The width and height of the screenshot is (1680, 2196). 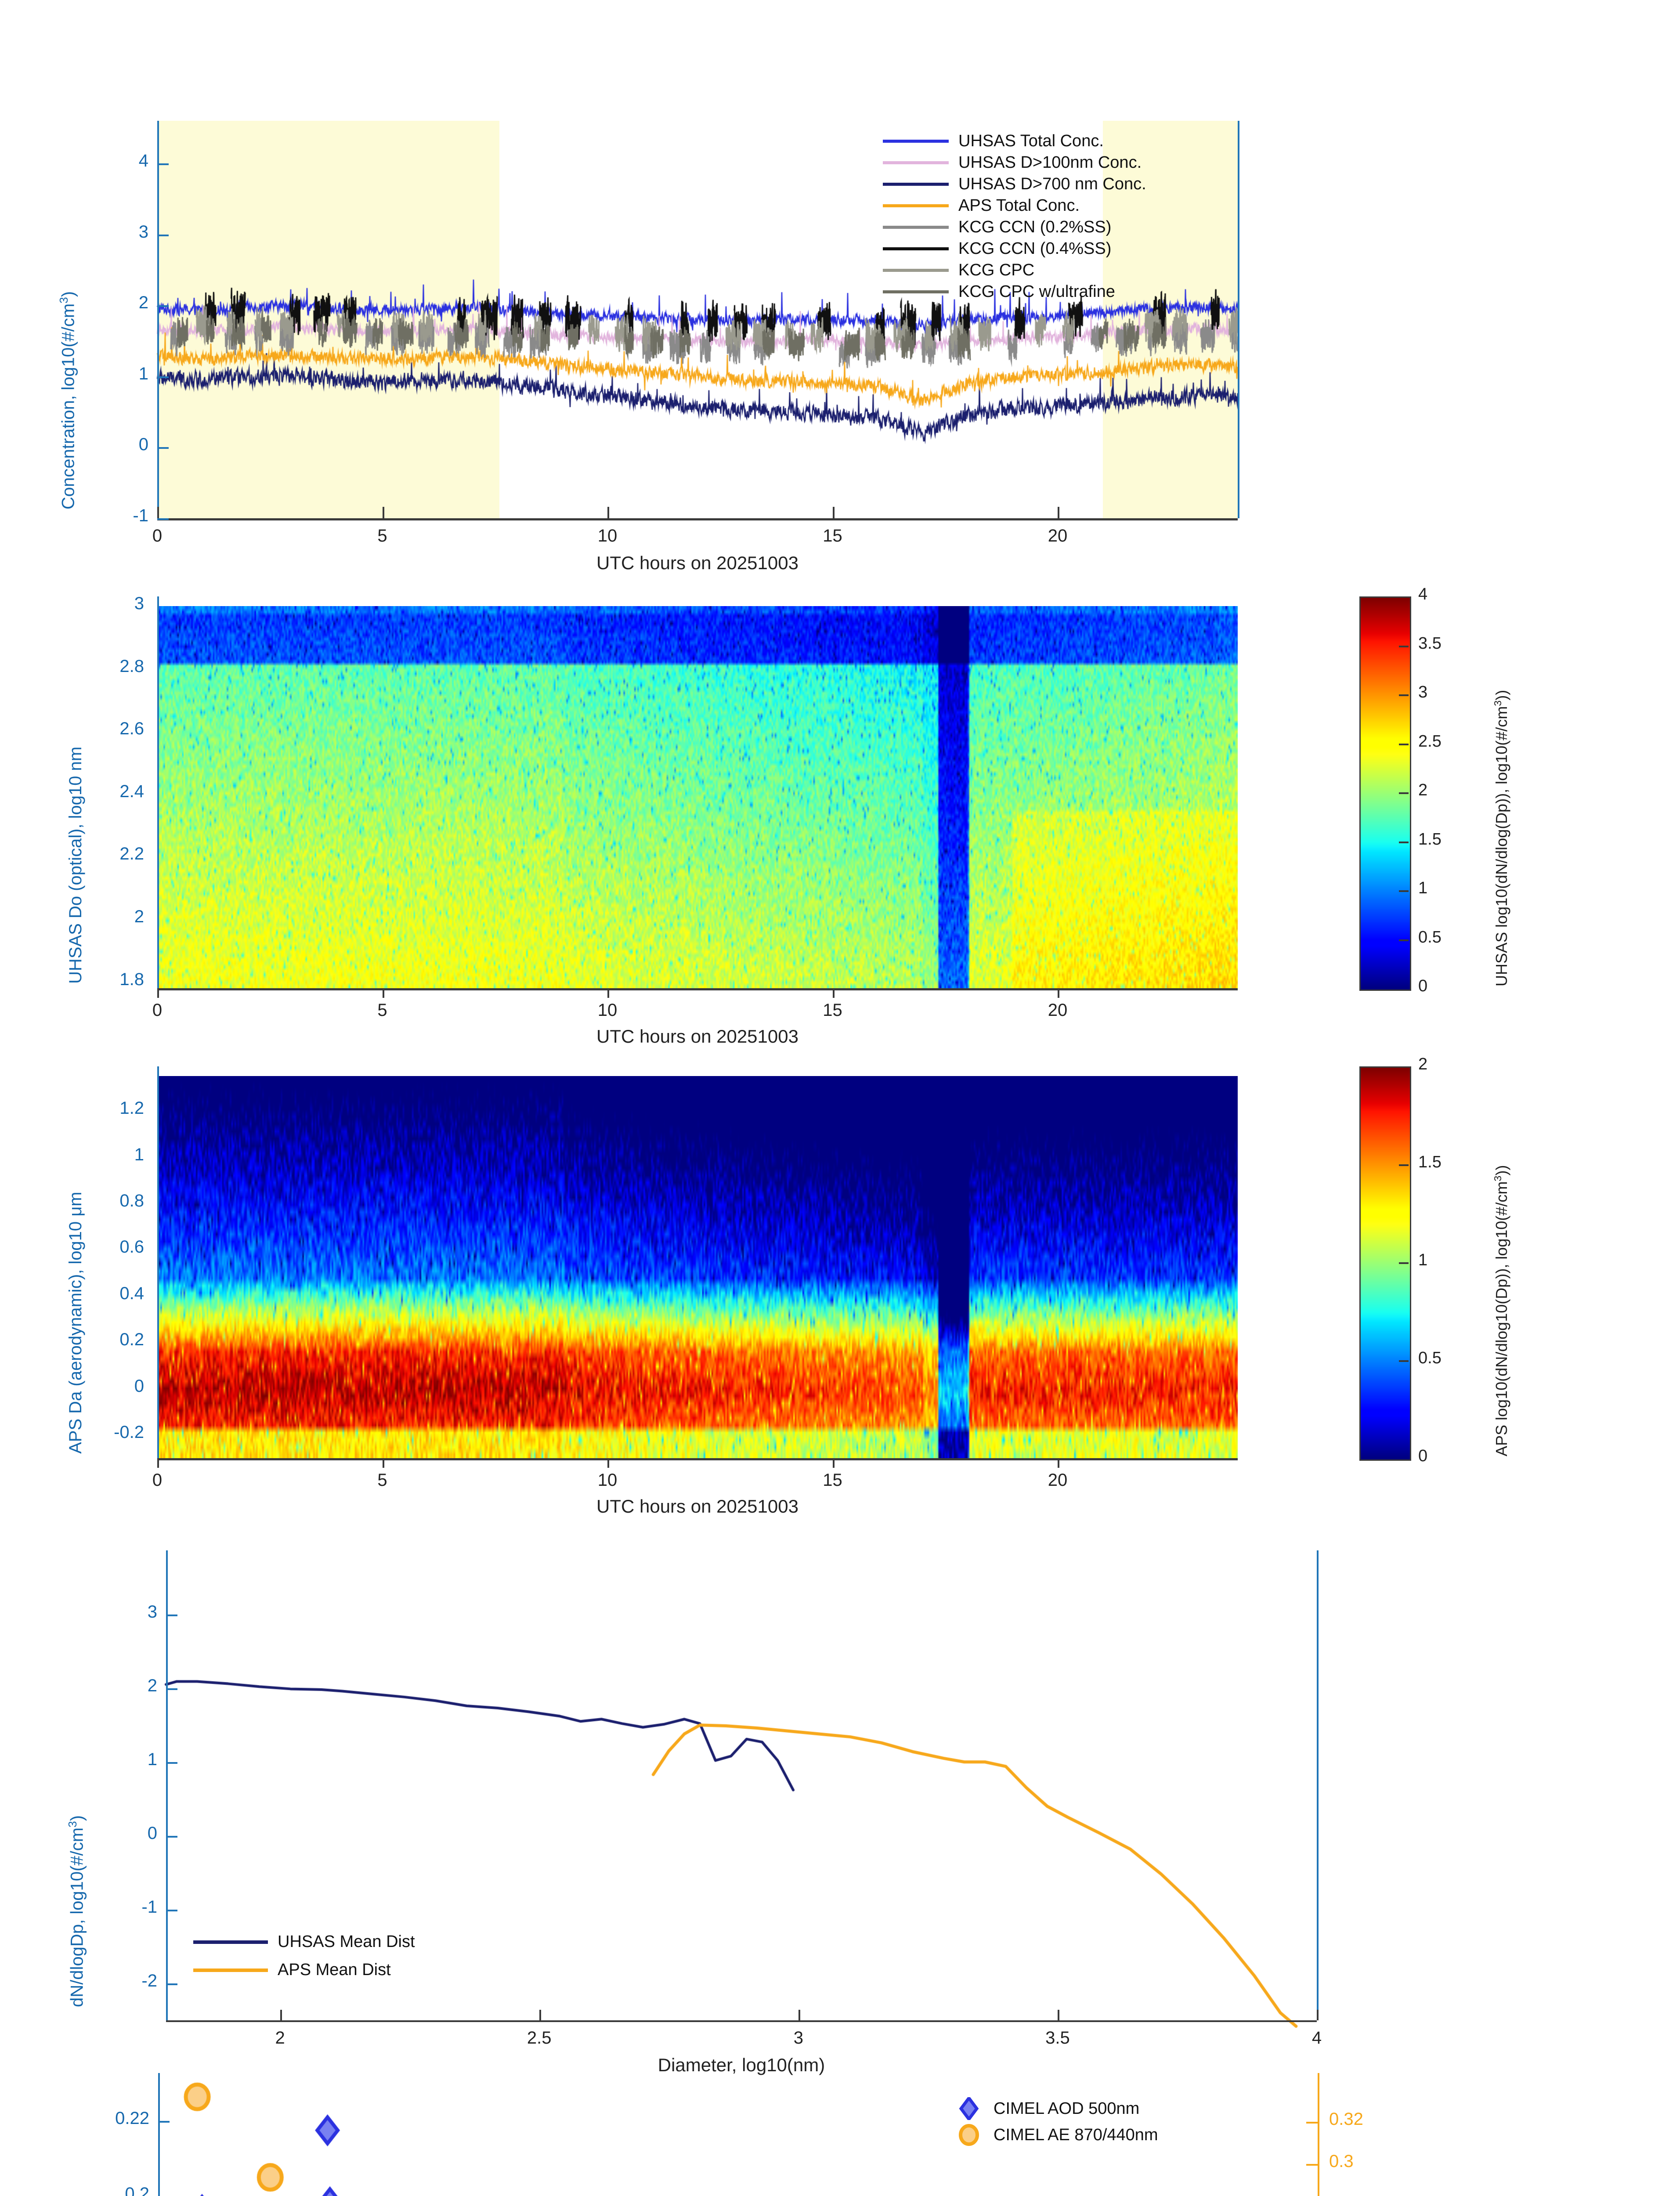 I want to click on p2-colorbar-tick-label: 1.5, so click(x=1430, y=840).